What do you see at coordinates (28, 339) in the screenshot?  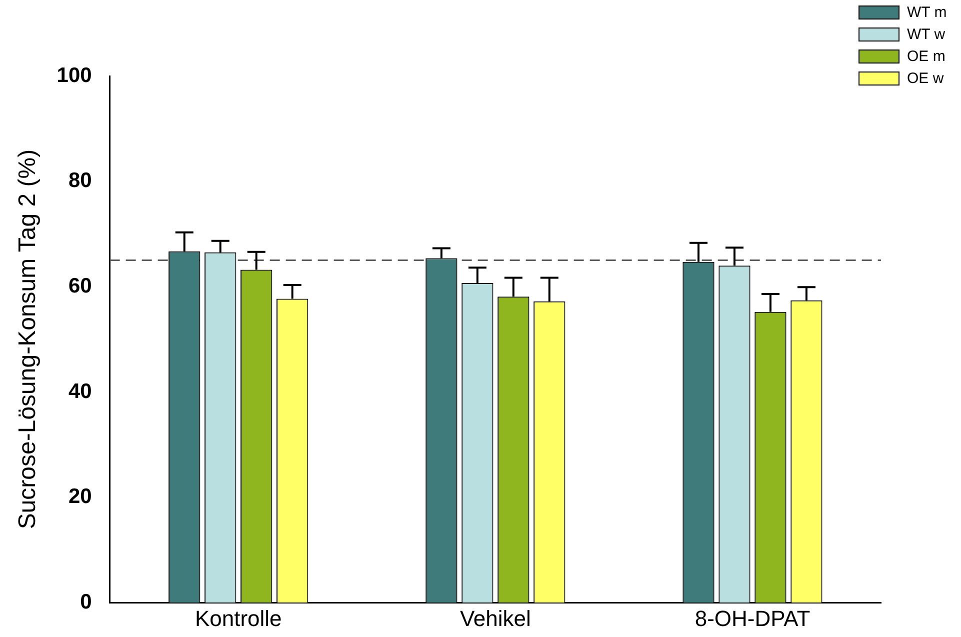 I see `y-axis-title: Sucrose-Lösung-Konsum Tag 2 (%)` at bounding box center [28, 339].